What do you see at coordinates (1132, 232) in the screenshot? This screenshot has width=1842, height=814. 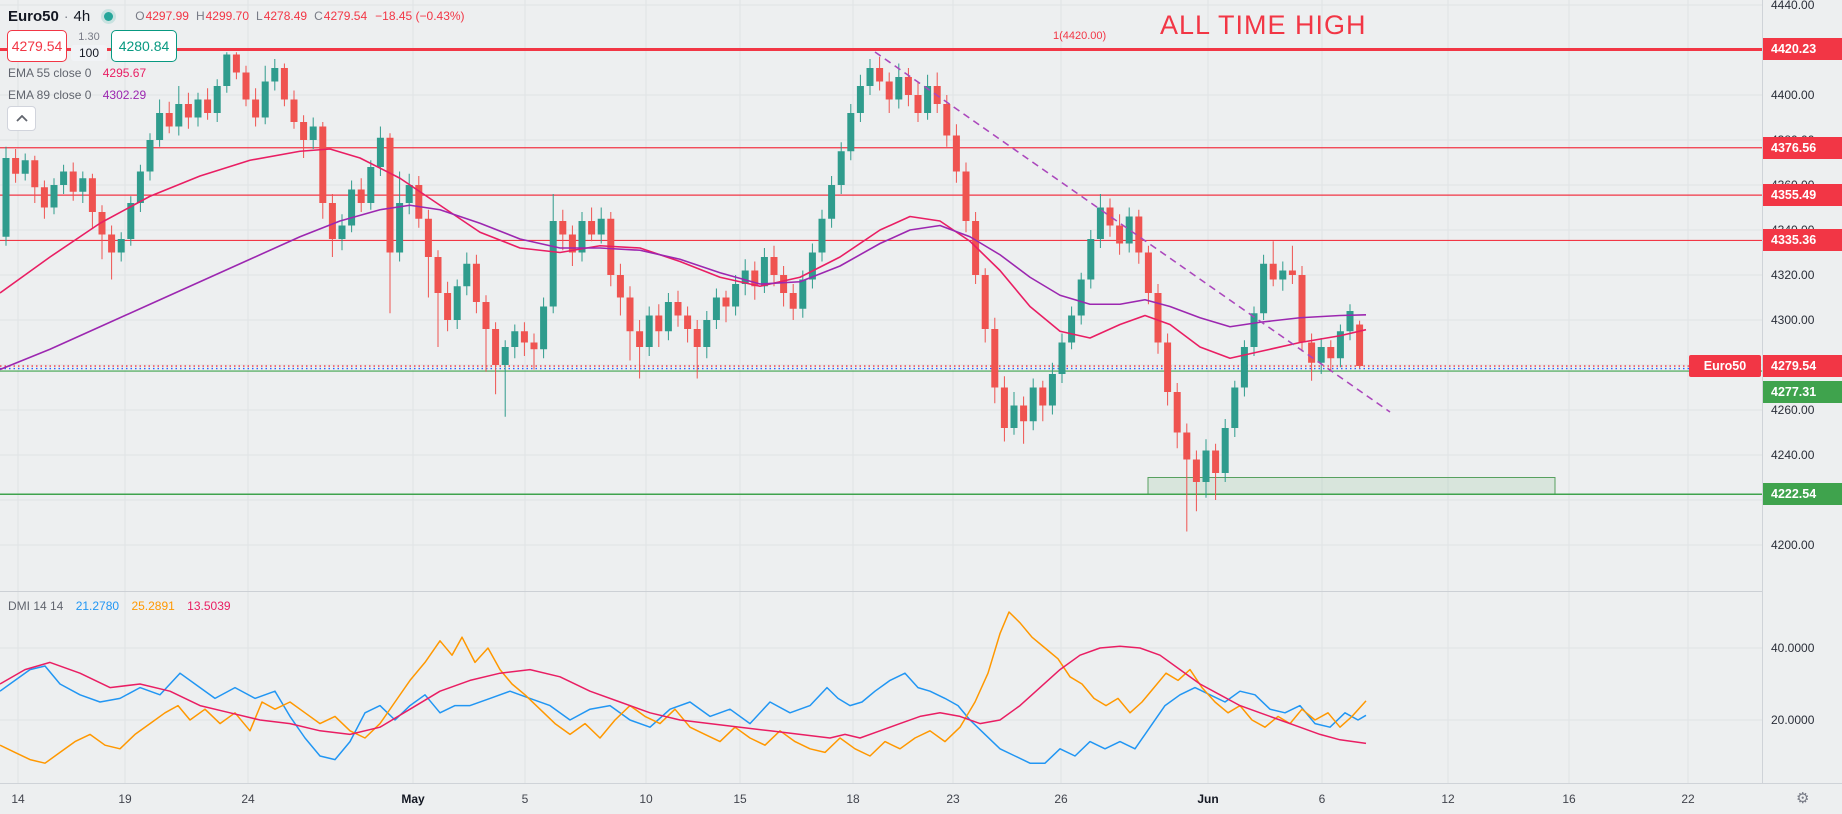 I see `descending-trendline` at bounding box center [1132, 232].